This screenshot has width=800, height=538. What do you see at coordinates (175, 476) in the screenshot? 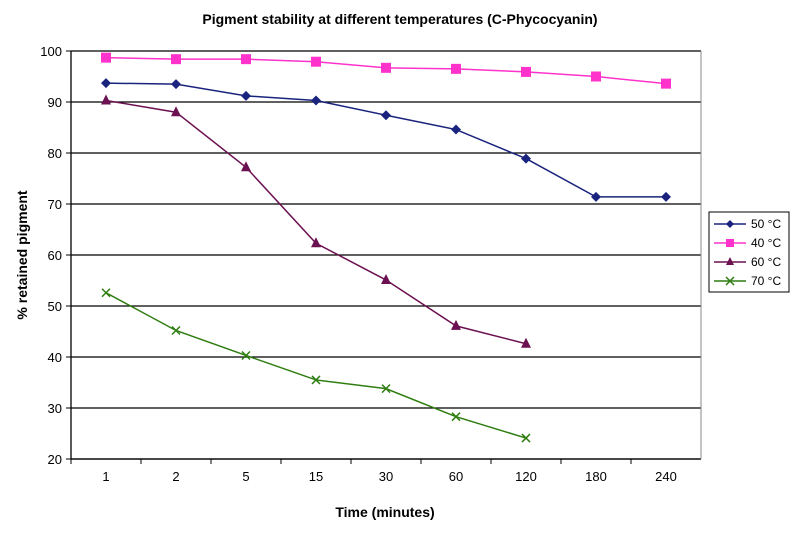
I see `x-tick-label: 2` at bounding box center [175, 476].